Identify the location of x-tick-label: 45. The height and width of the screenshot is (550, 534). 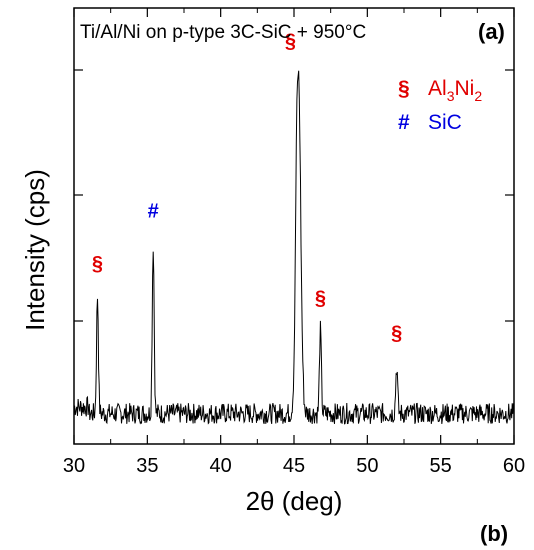
(294, 466).